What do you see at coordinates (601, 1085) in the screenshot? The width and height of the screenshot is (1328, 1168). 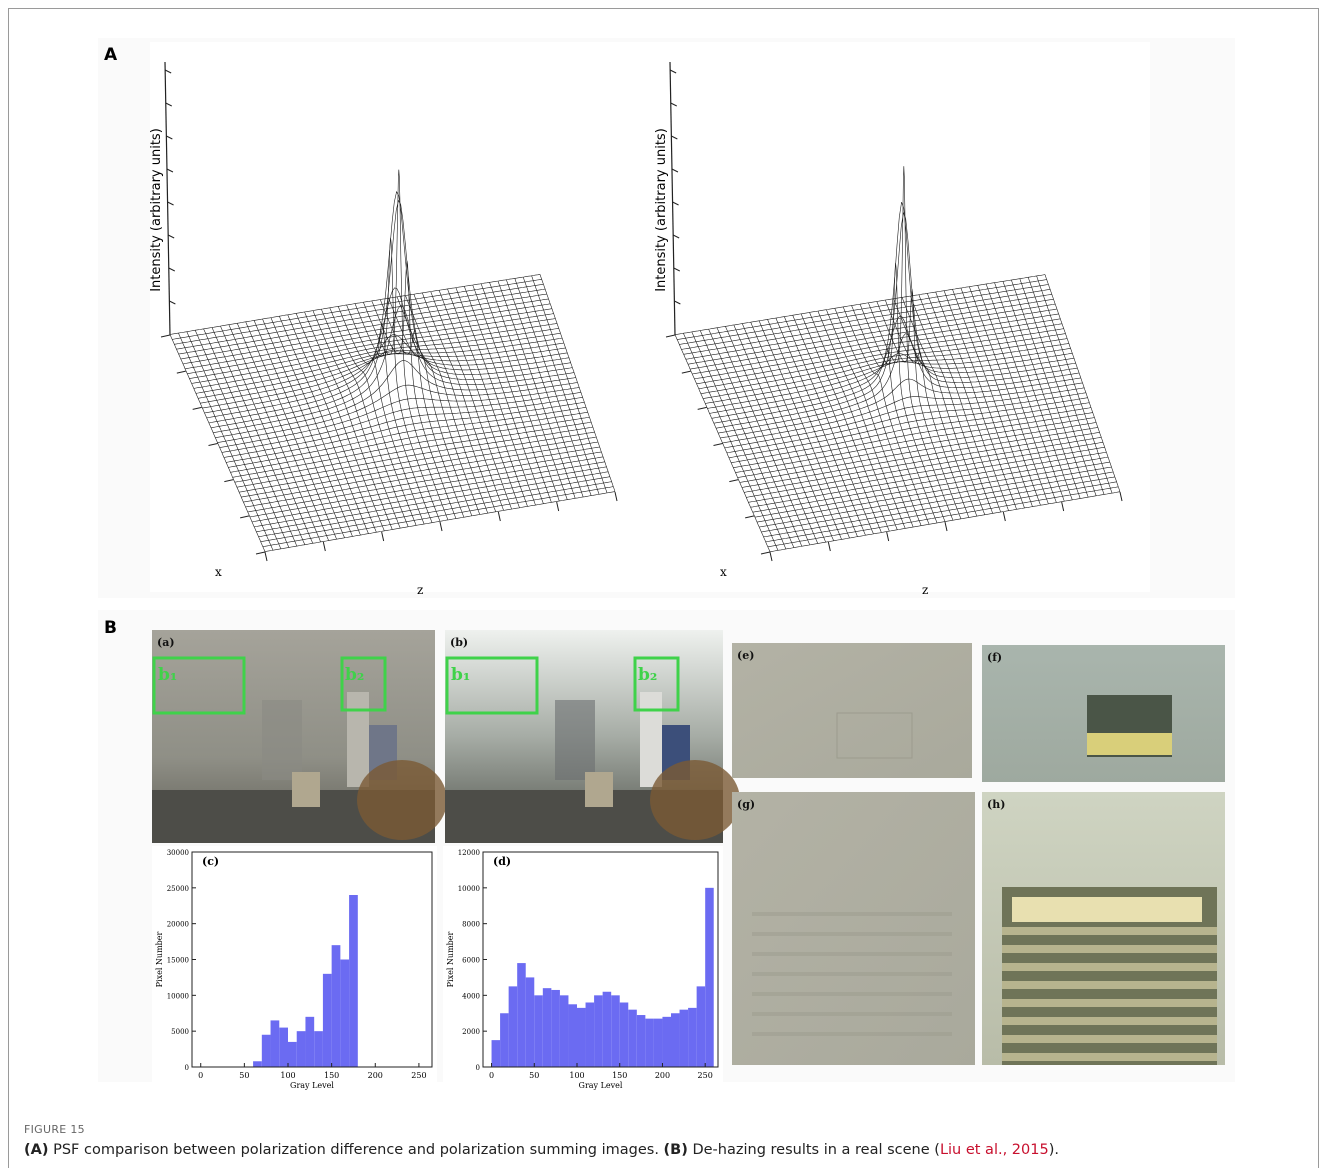 I see `x-axis-title: Gray Level` at bounding box center [601, 1085].